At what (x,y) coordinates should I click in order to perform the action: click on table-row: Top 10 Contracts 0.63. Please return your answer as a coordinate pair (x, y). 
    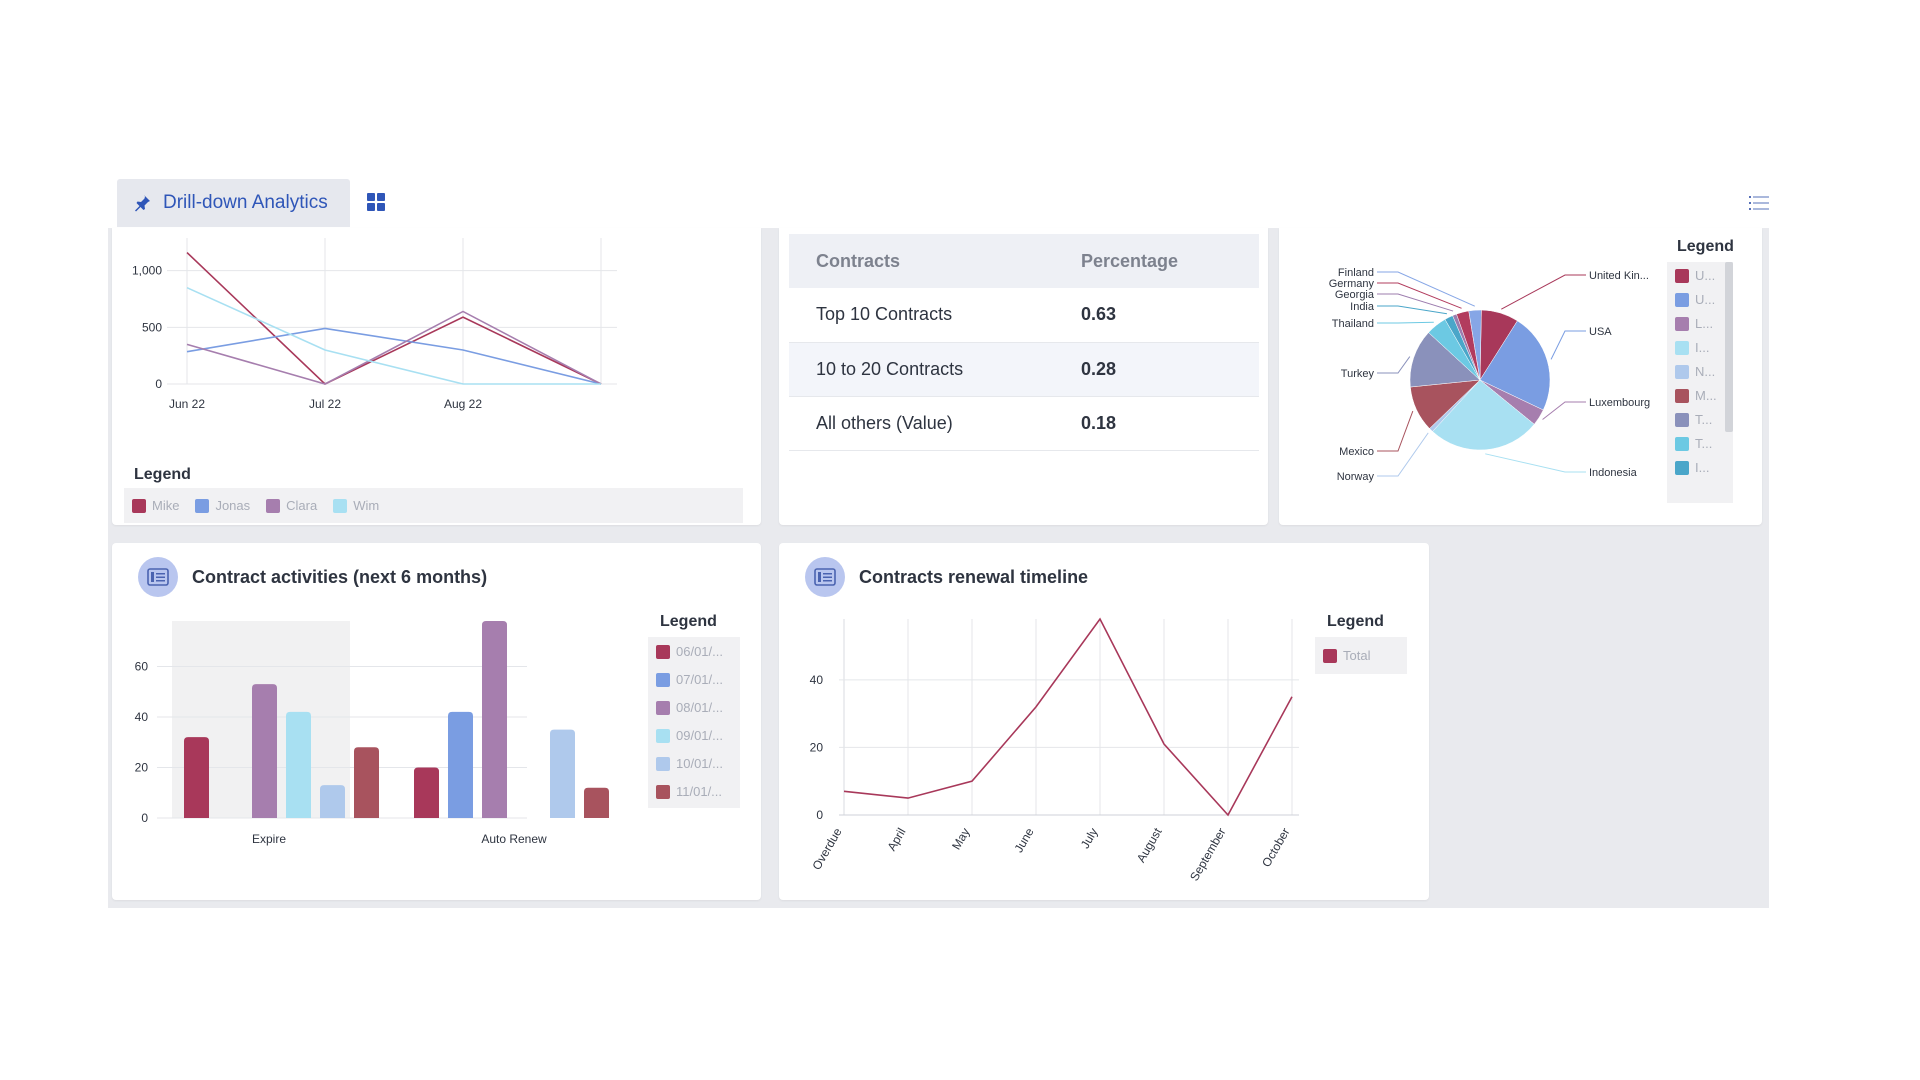
    Looking at the image, I should click on (1024, 315).